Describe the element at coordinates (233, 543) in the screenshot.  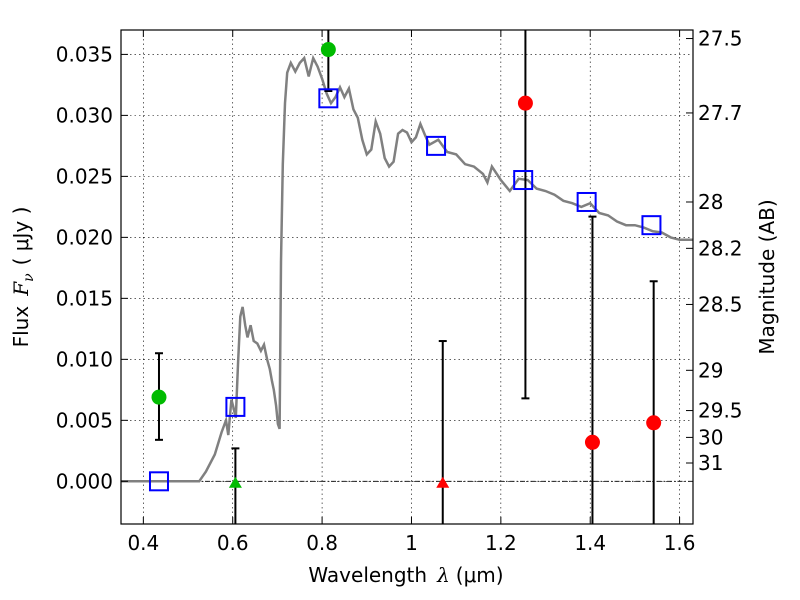
I see `x-tick-label: 0.6` at that location.